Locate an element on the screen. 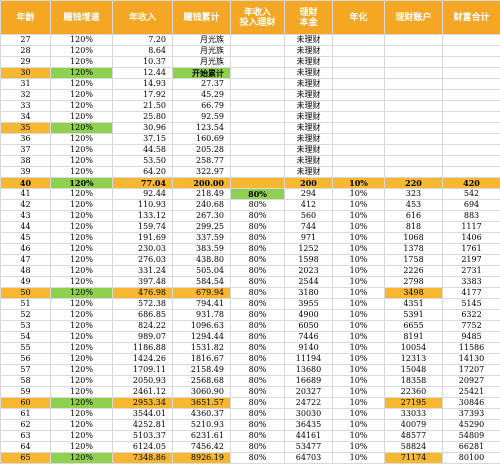 Image resolution: width=500 pixels, height=464 pixels. cell-income: 2050.93 is located at coordinates (143, 381).